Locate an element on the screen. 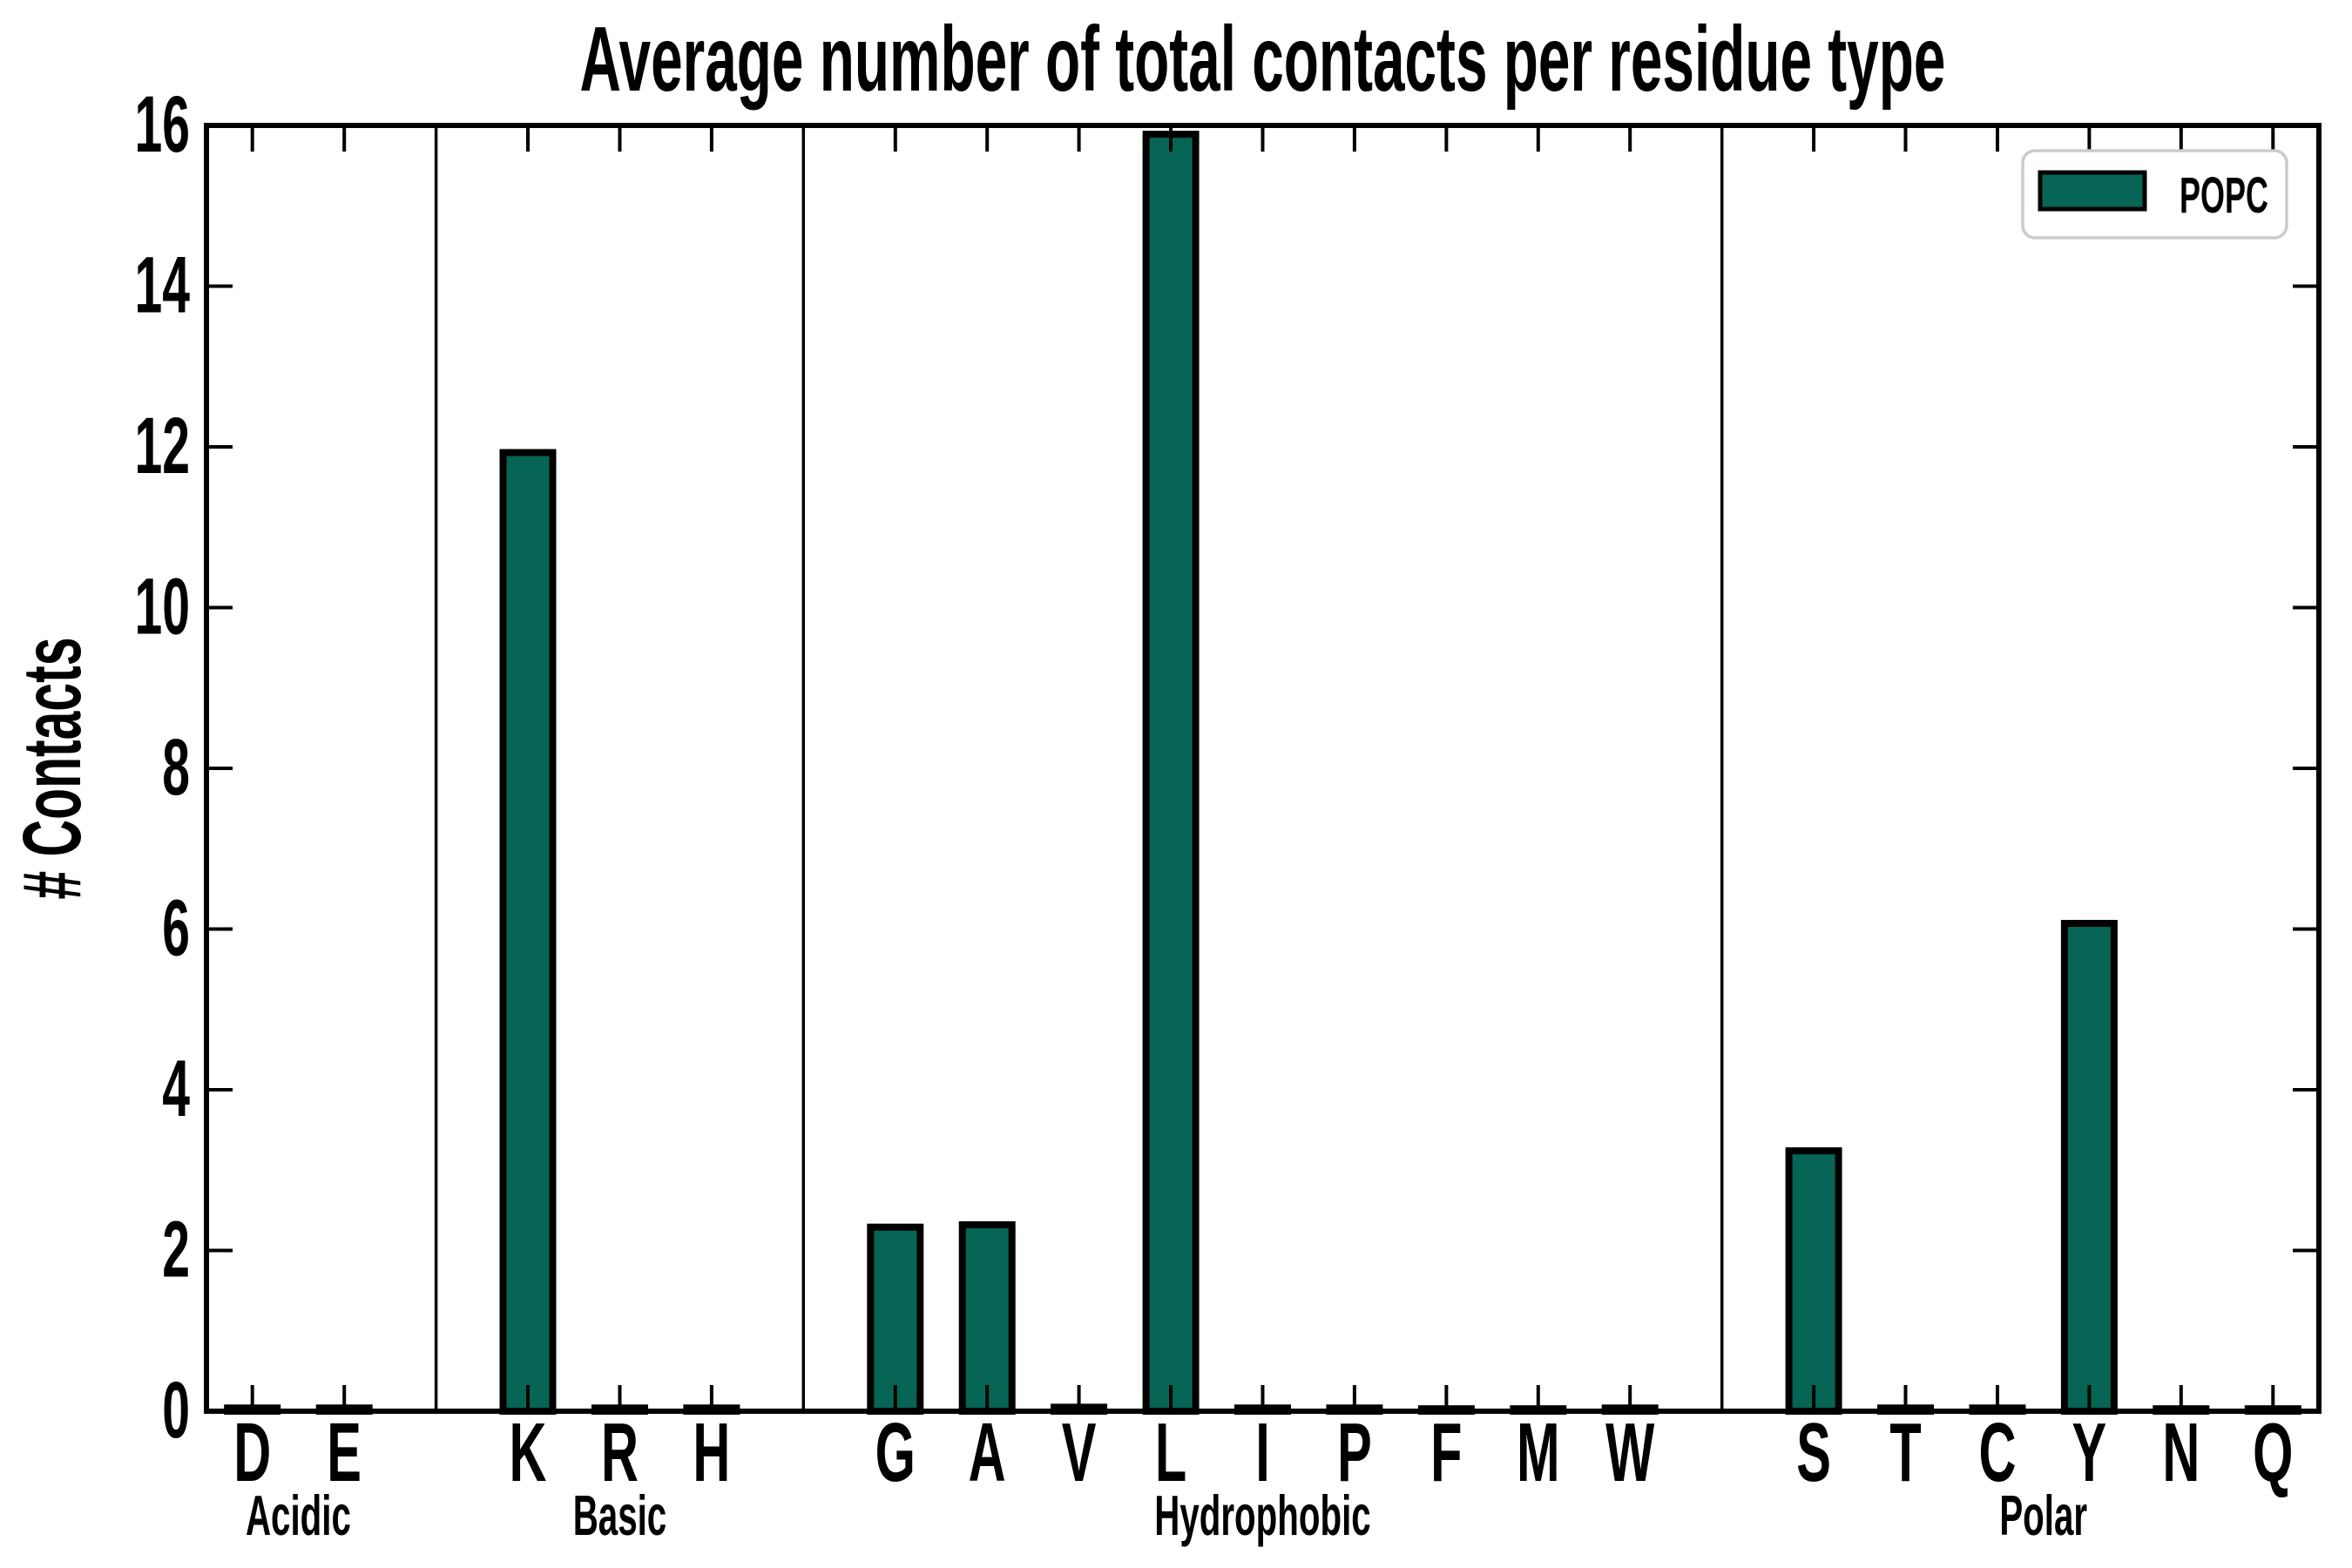 The width and height of the screenshot is (2352, 1568). x-tick-label-D: D is located at coordinates (252, 1451).